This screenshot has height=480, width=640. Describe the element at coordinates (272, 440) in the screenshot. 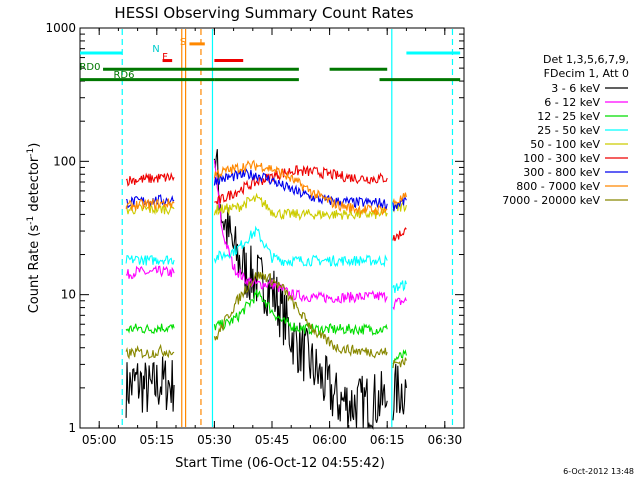

I see `x-tick-label-3: 05:45` at that location.